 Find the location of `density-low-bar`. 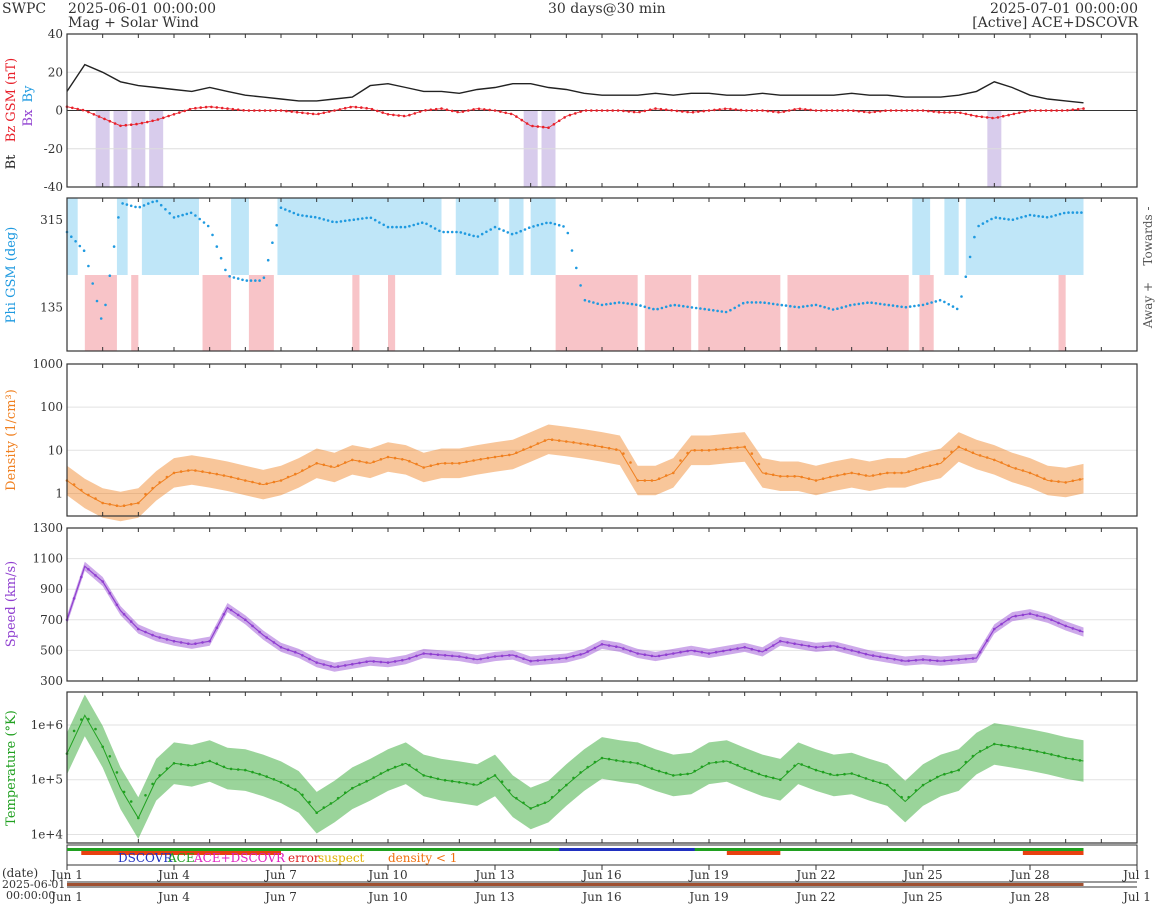

density-low-bar is located at coordinates (181, 853).